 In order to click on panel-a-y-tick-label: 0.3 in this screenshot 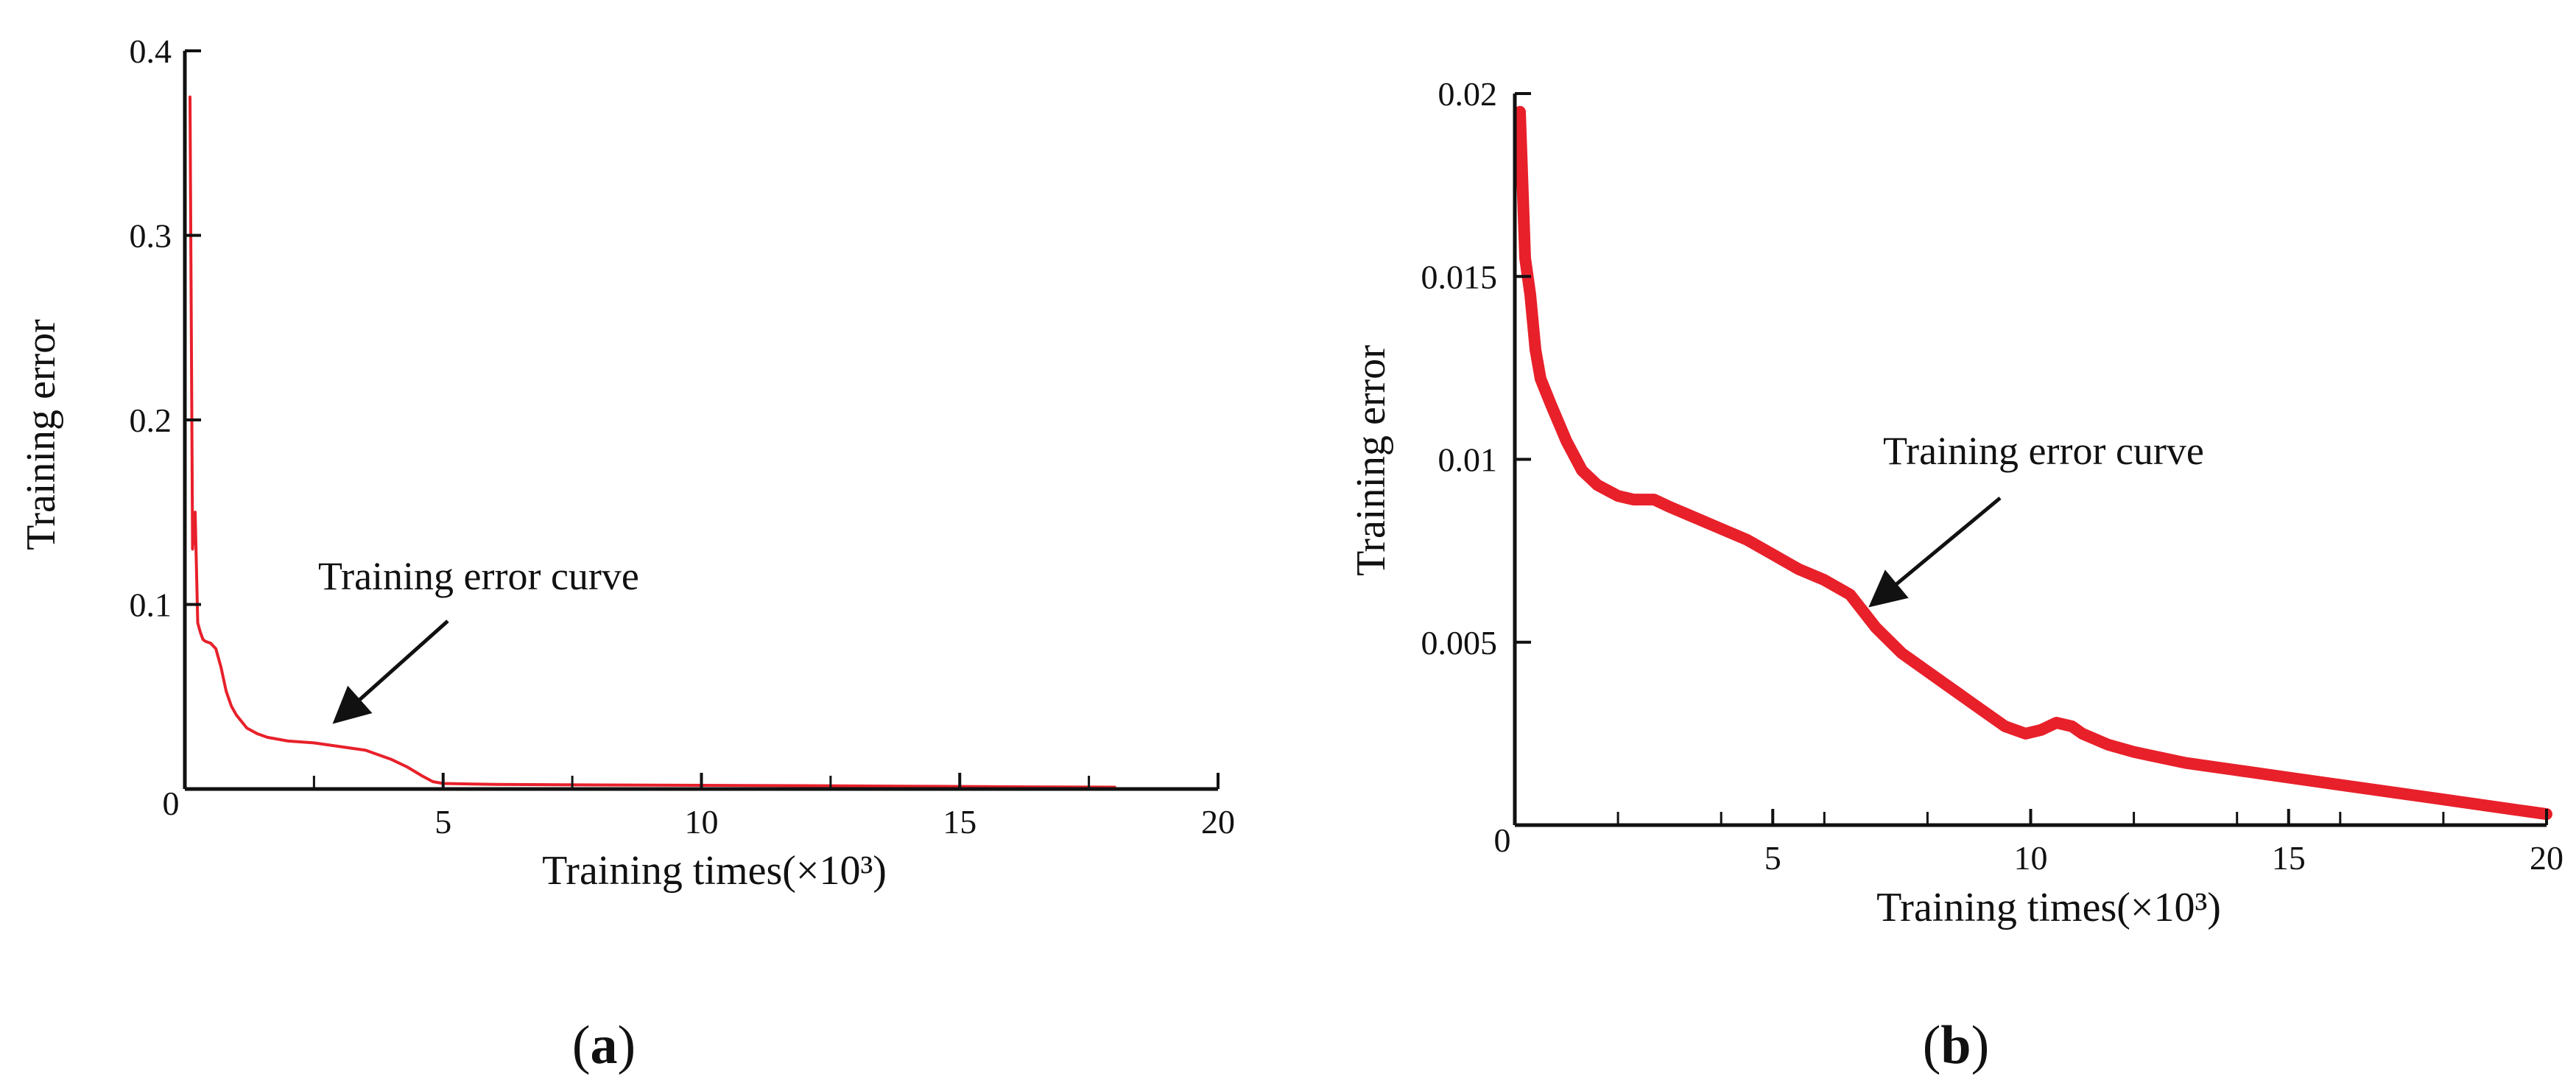, I will do `click(151, 236)`.